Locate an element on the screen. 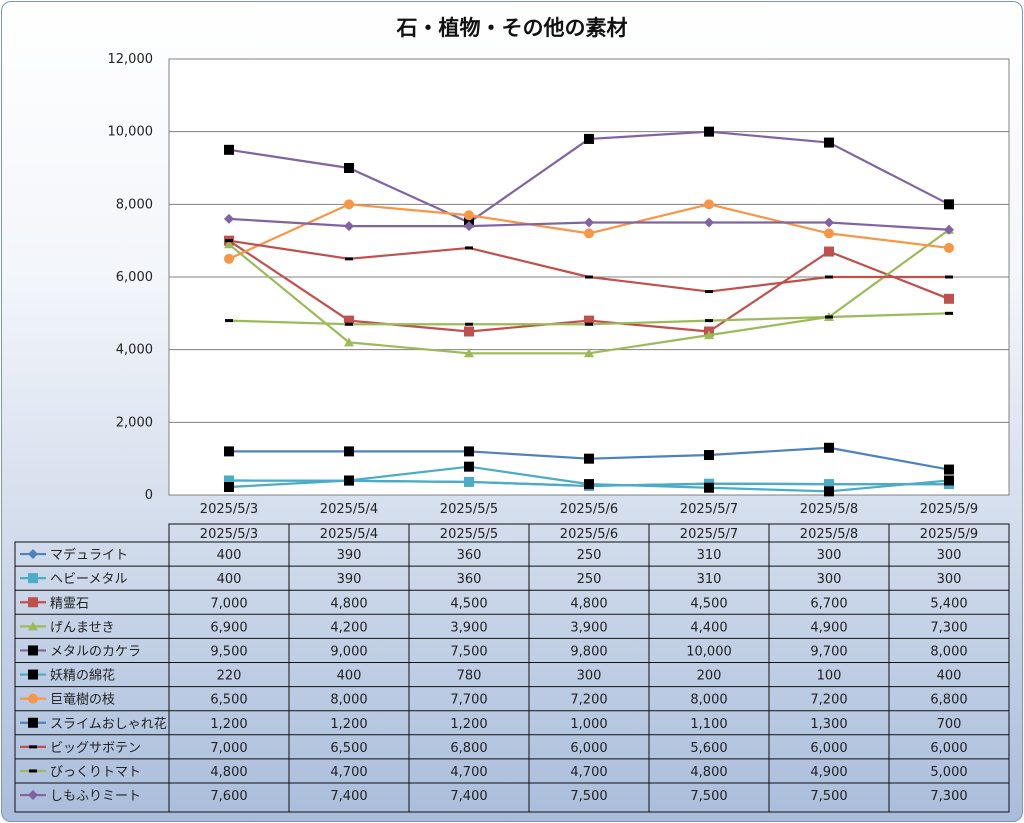 This screenshot has width=1024, height=823. table-cell: 7,300 is located at coordinates (948, 627).